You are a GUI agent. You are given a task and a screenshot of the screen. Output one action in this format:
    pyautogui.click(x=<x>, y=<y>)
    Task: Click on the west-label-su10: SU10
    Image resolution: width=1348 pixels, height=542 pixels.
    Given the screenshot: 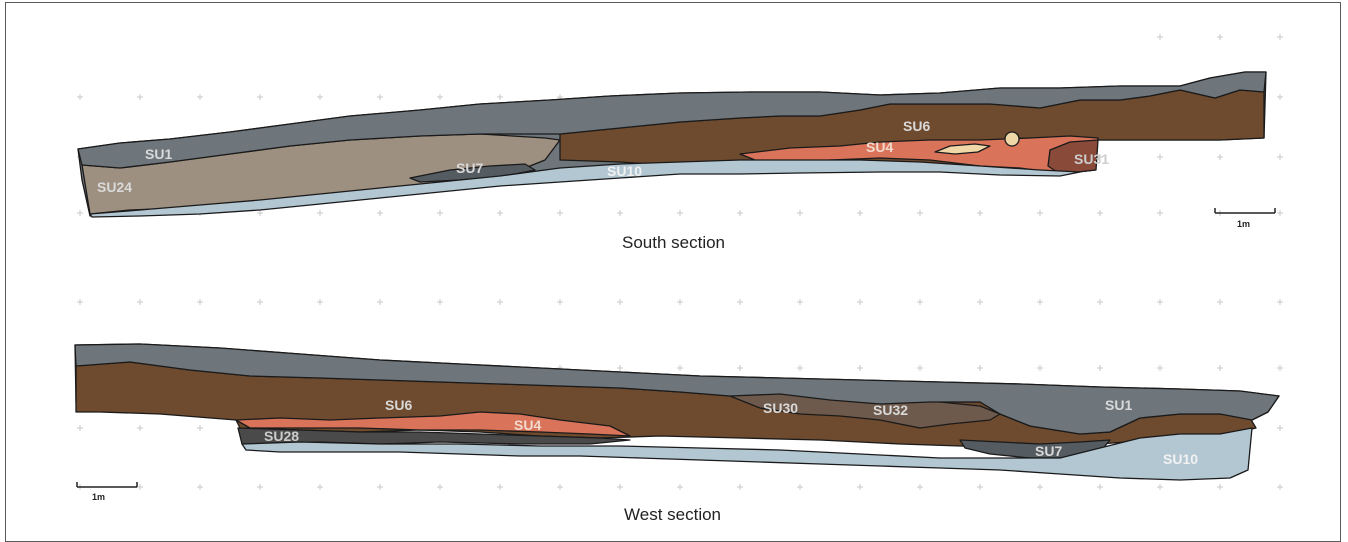 What is the action you would take?
    pyautogui.click(x=1180, y=459)
    